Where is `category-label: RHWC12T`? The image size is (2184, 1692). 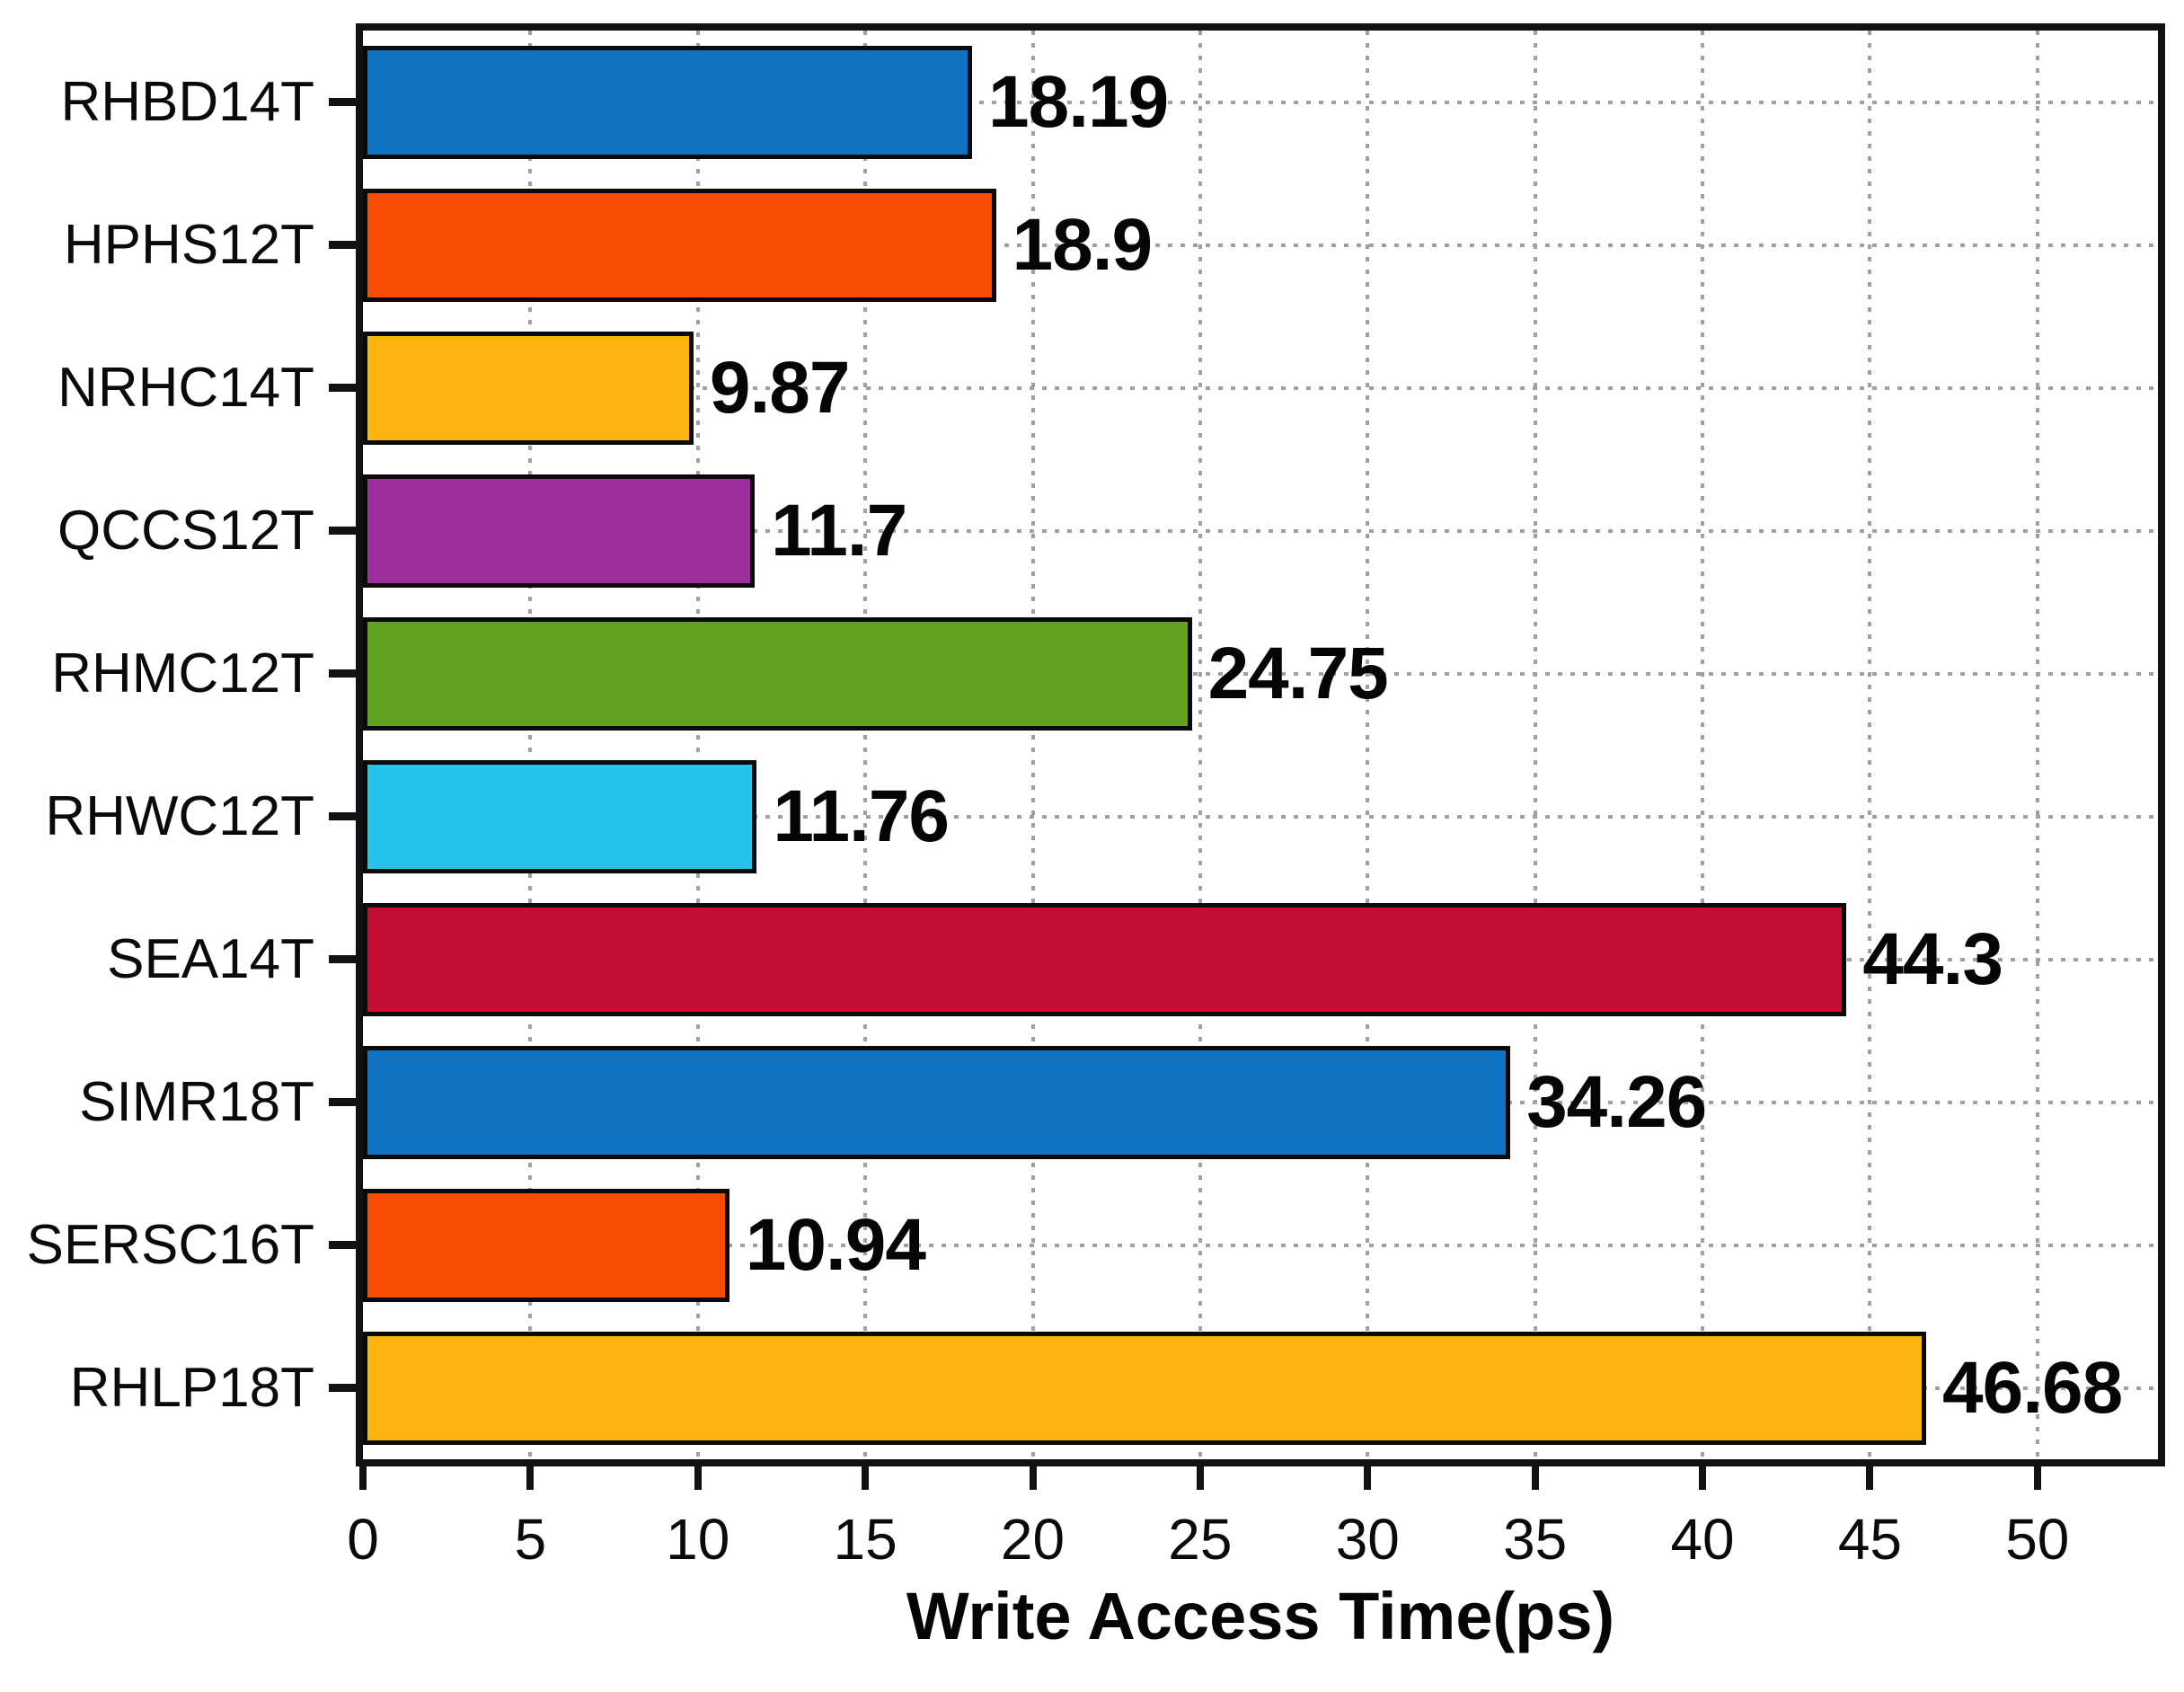 category-label: RHWC12T is located at coordinates (179, 816).